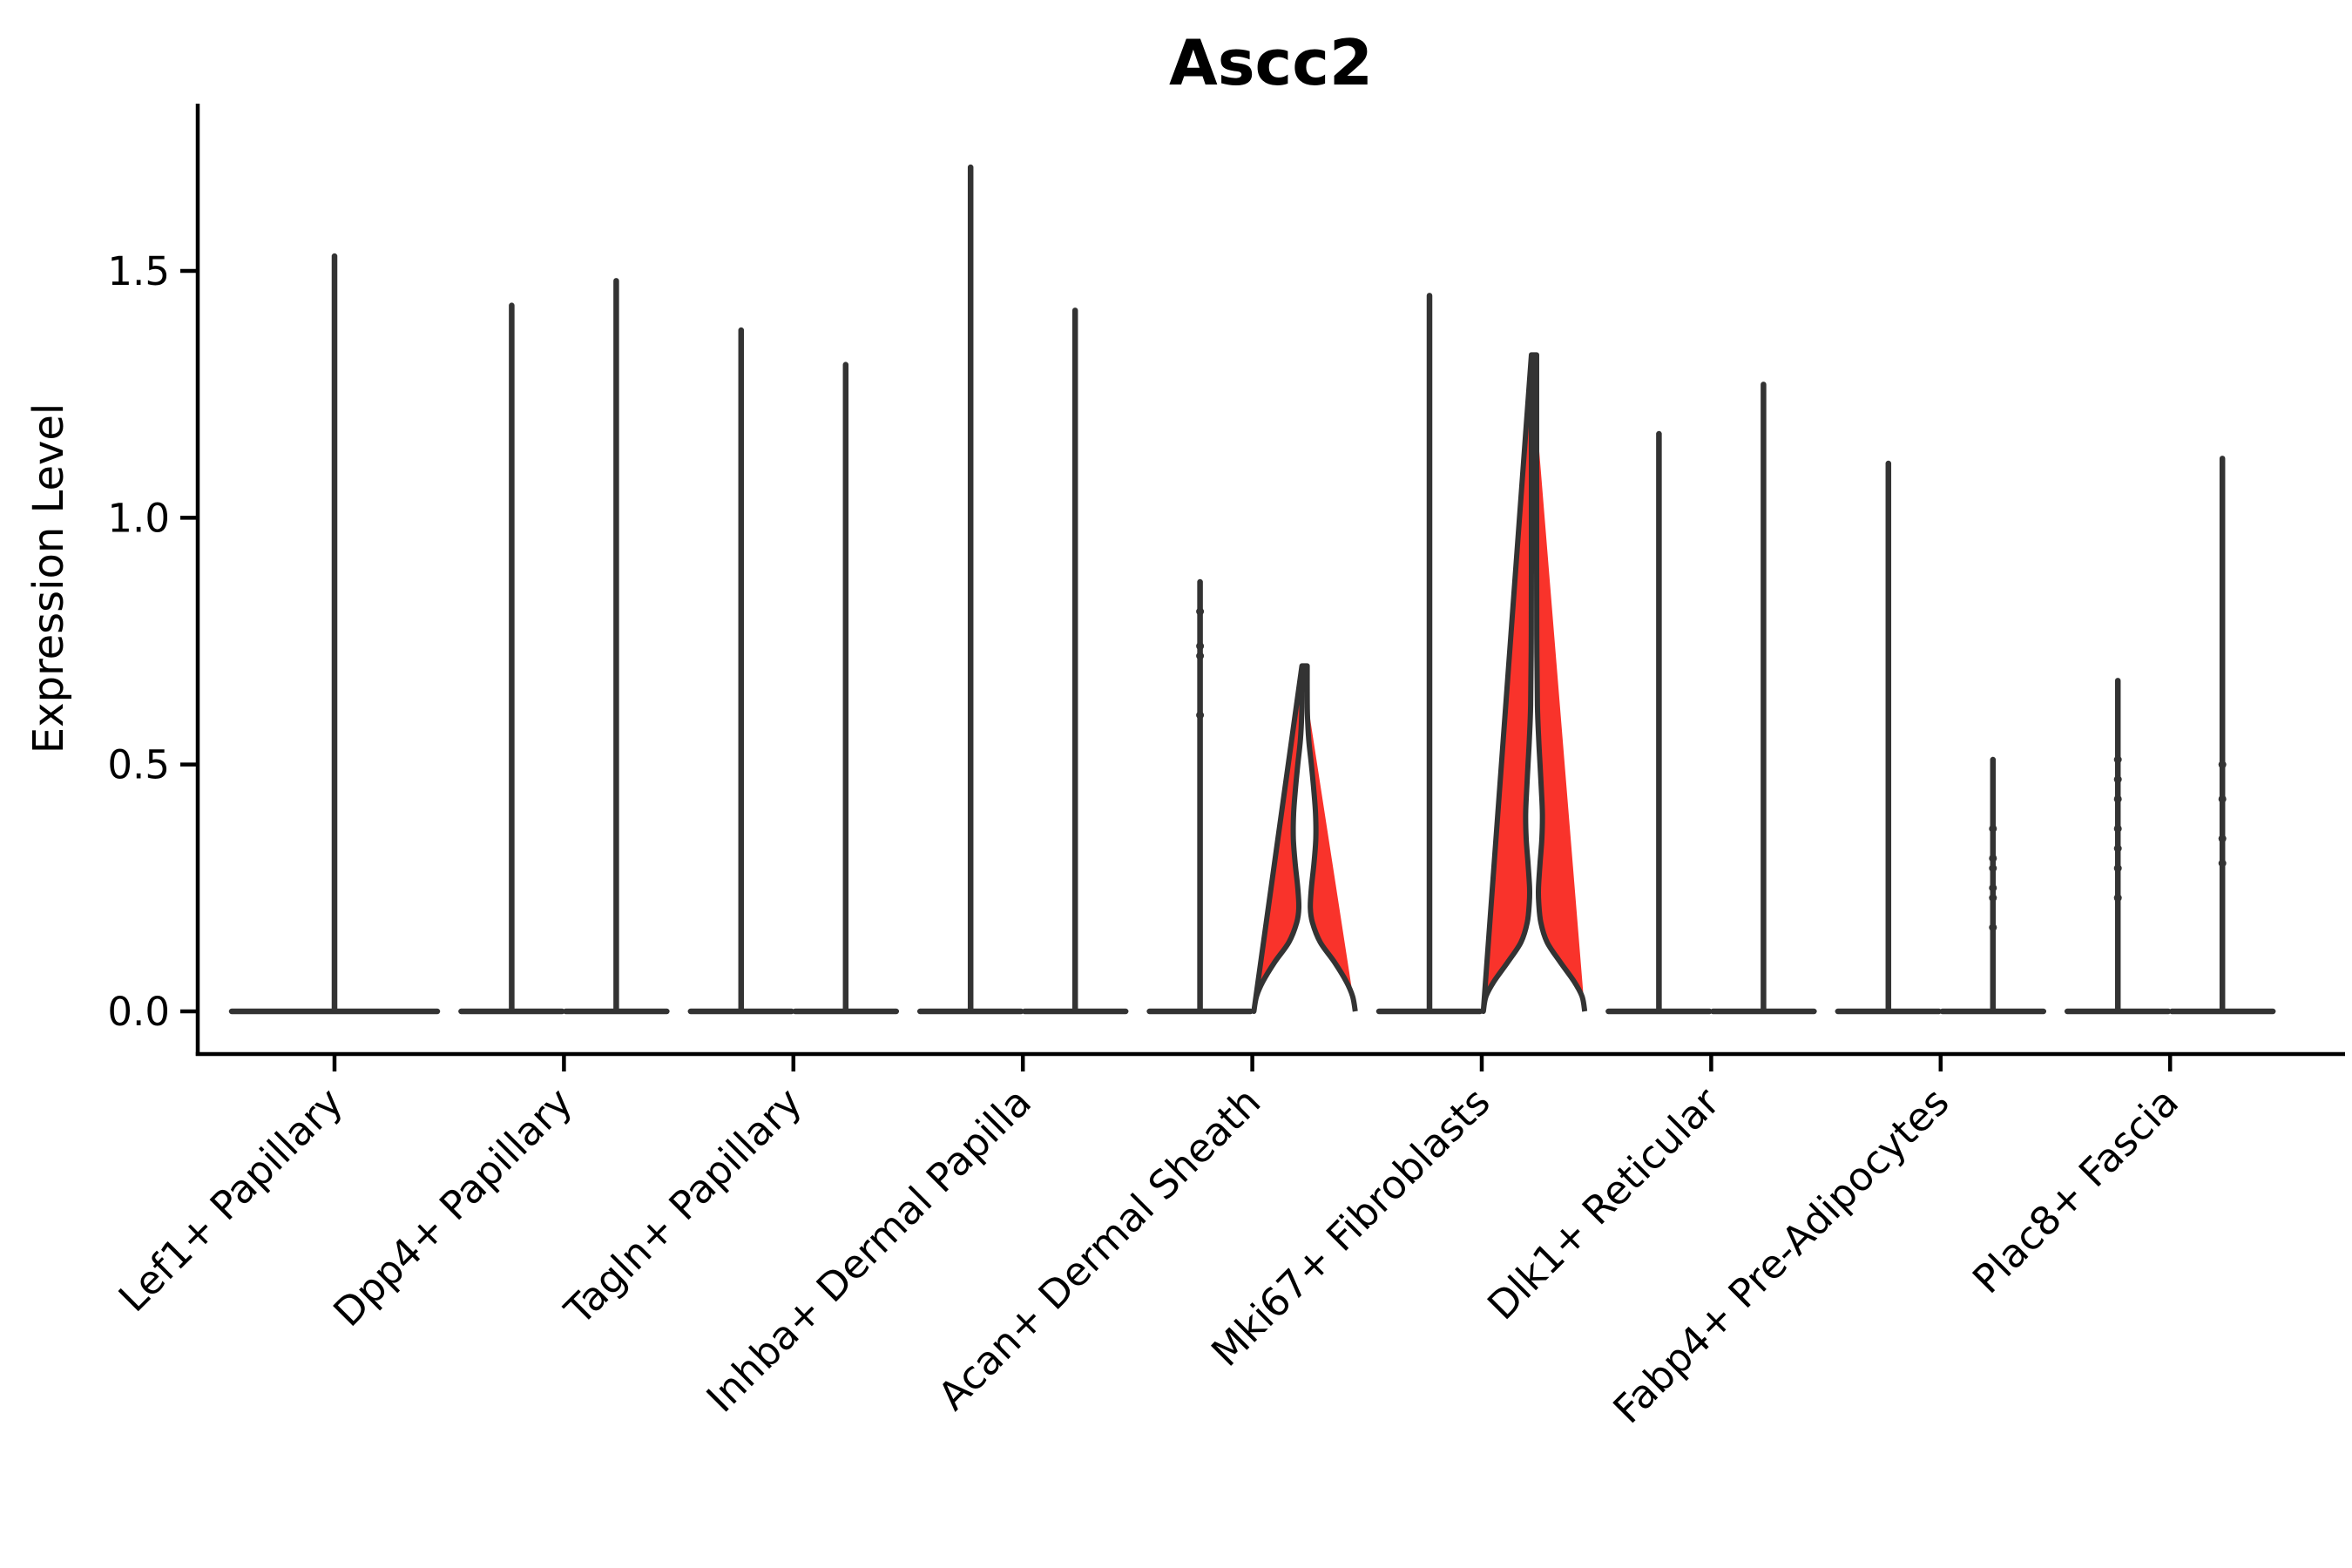 This screenshot has width=2352, height=1568. Describe the element at coordinates (138, 1012) in the screenshot. I see `y-tick-label: 0.0` at that location.